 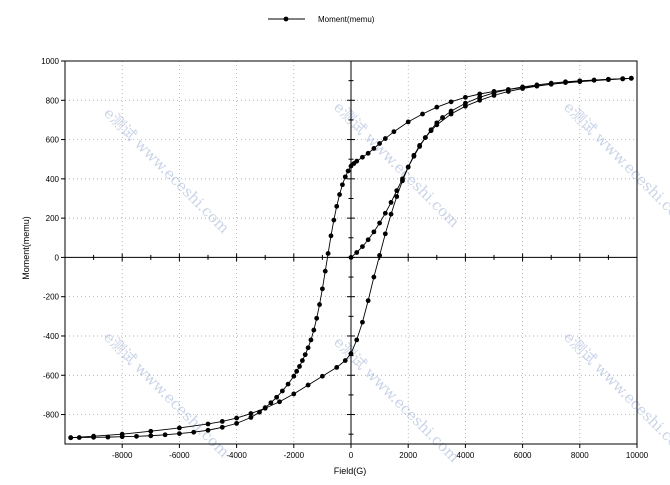 What do you see at coordinates (294, 455) in the screenshot?
I see `x-tick-label: -2000` at bounding box center [294, 455].